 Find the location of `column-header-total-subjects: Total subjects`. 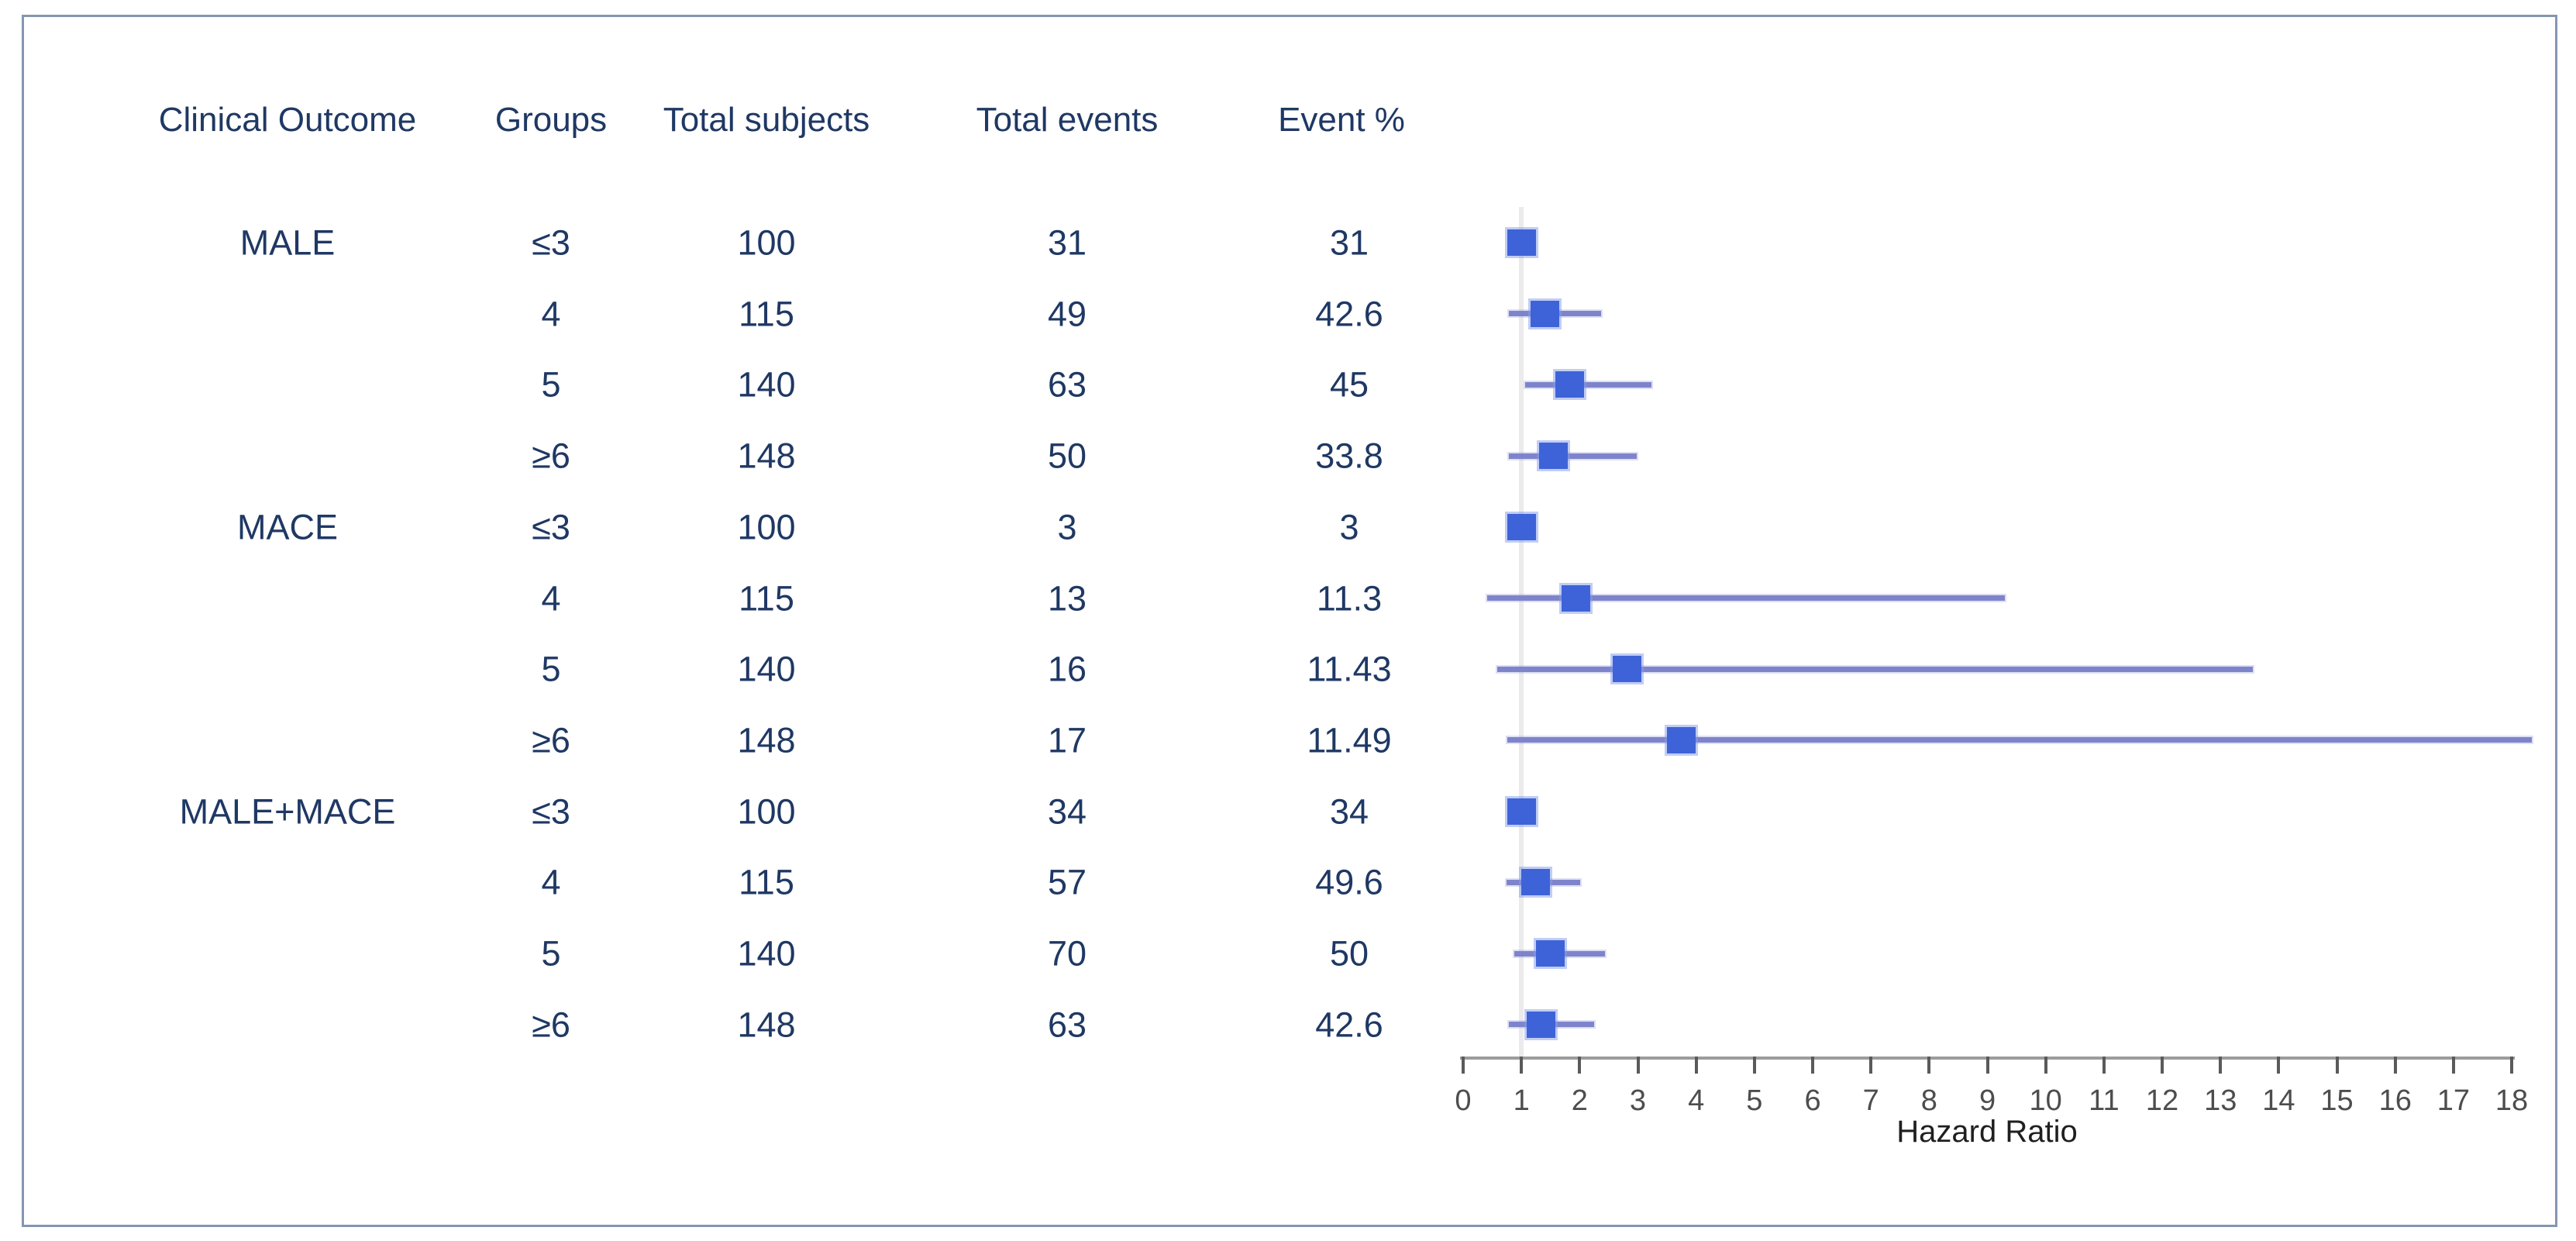

column-header-total-subjects: Total subjects is located at coordinates (766, 120).